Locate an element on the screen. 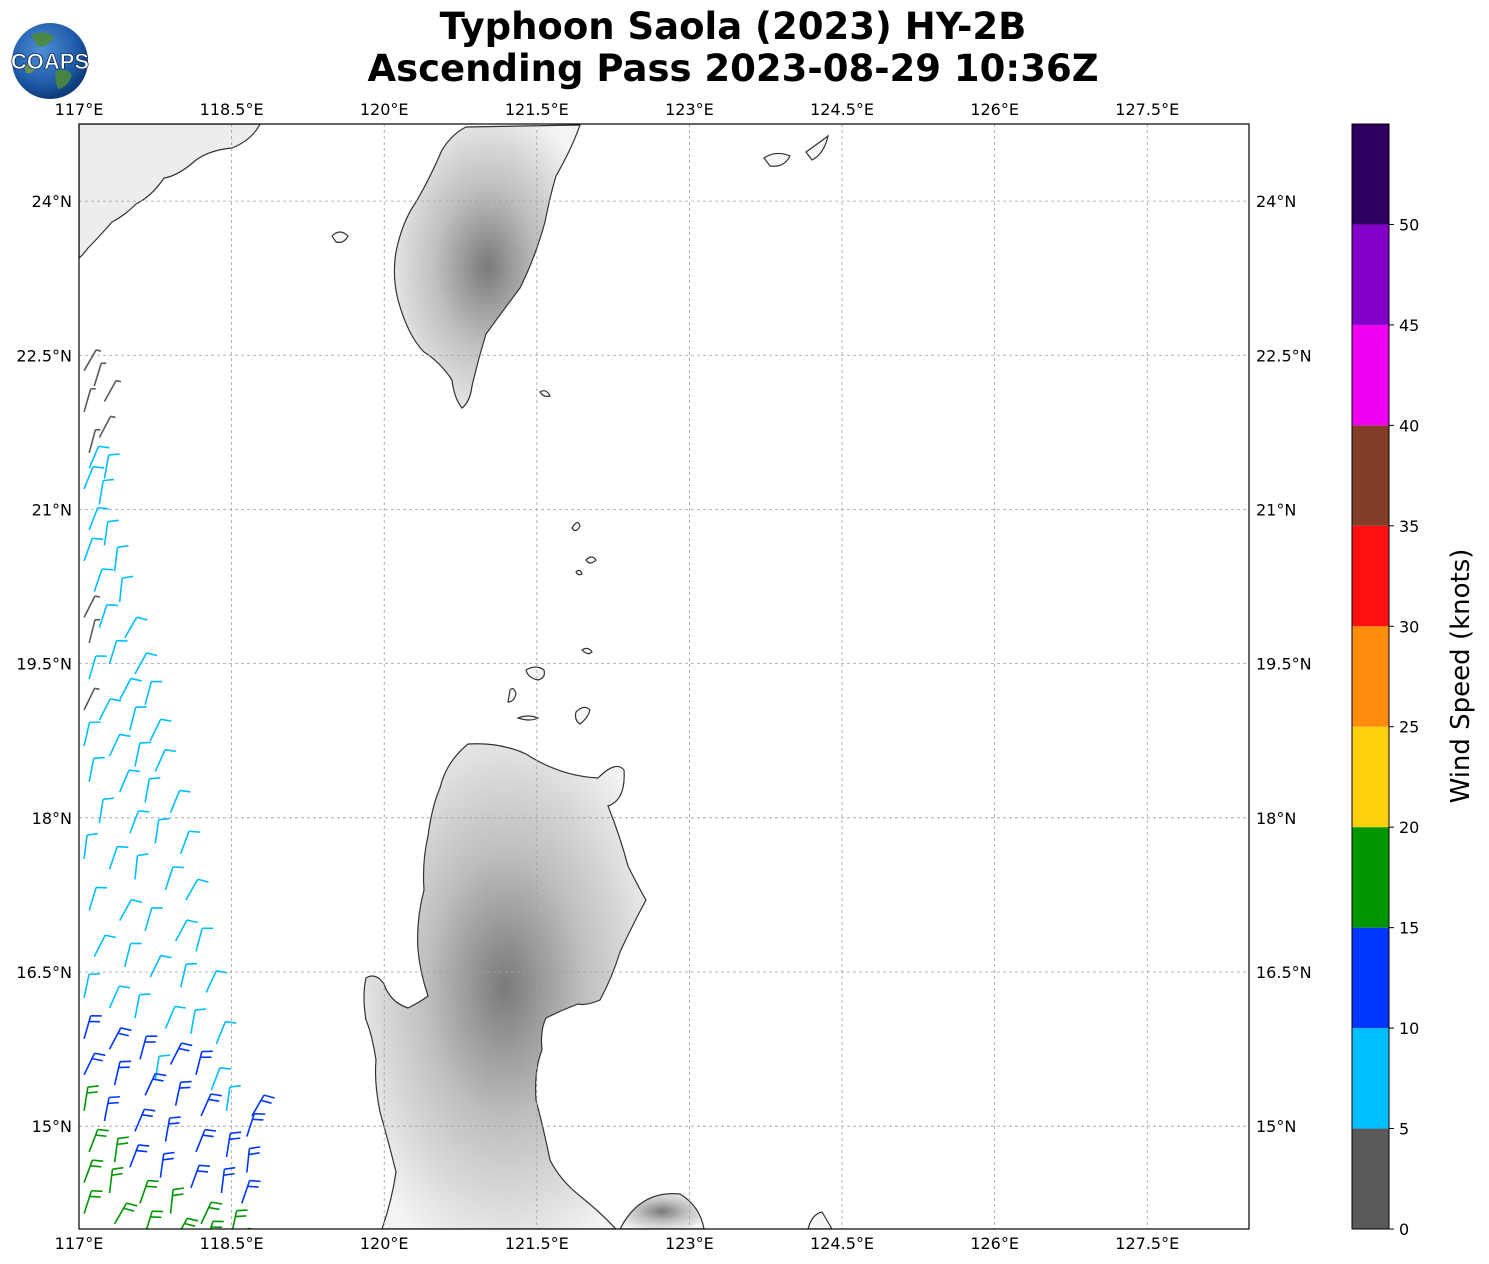  lon-label-bottom: 124.5°E is located at coordinates (842, 1243).